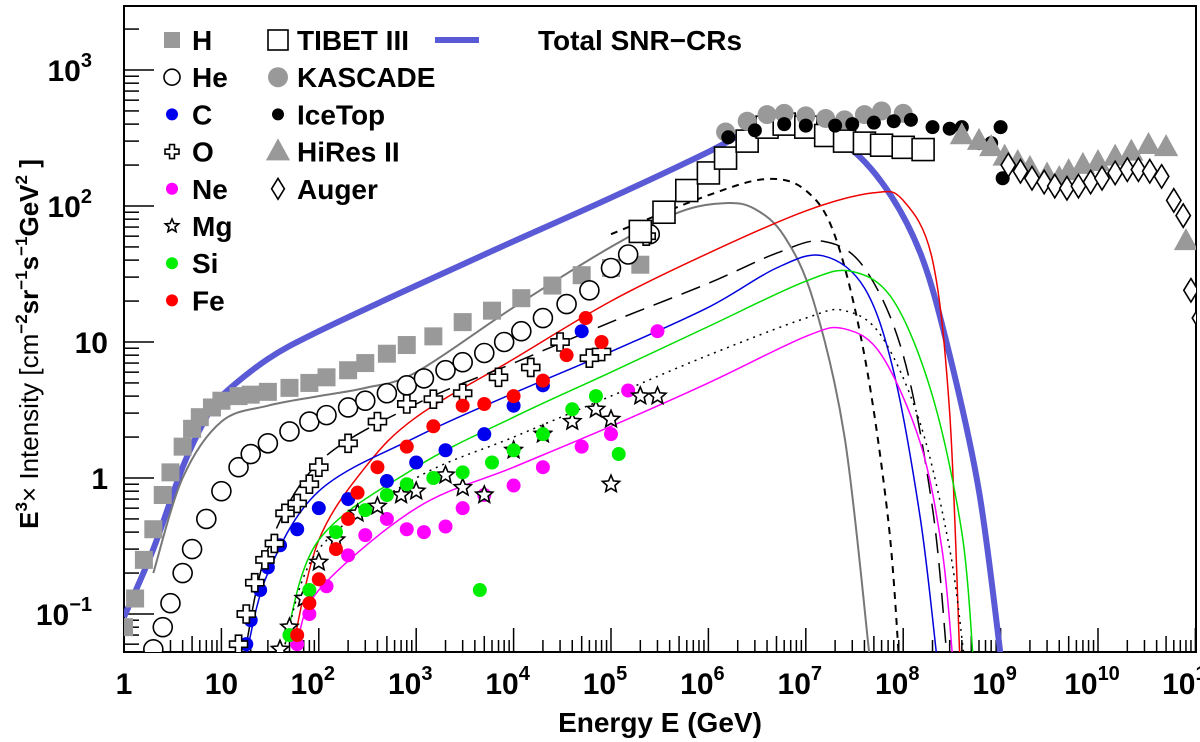 The image size is (1200, 742). What do you see at coordinates (212, 226) in the screenshot?
I see `legend-label: Mg` at bounding box center [212, 226].